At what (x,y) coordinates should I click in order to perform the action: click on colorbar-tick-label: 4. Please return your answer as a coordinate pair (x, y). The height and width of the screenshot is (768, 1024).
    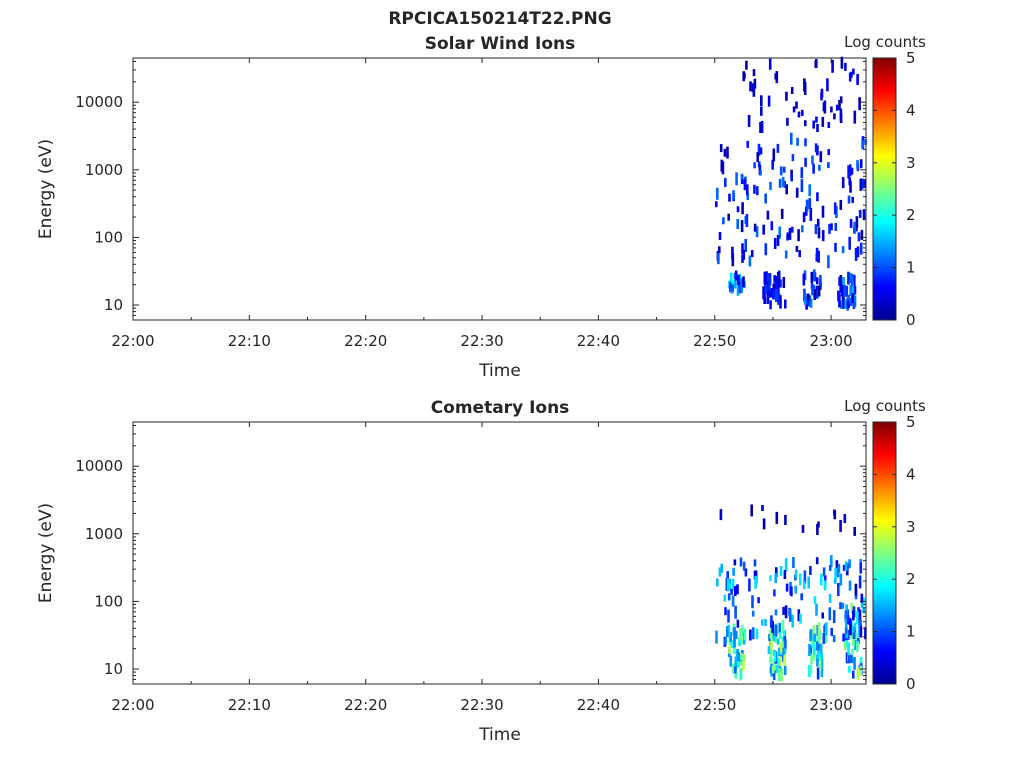
    Looking at the image, I should click on (911, 474).